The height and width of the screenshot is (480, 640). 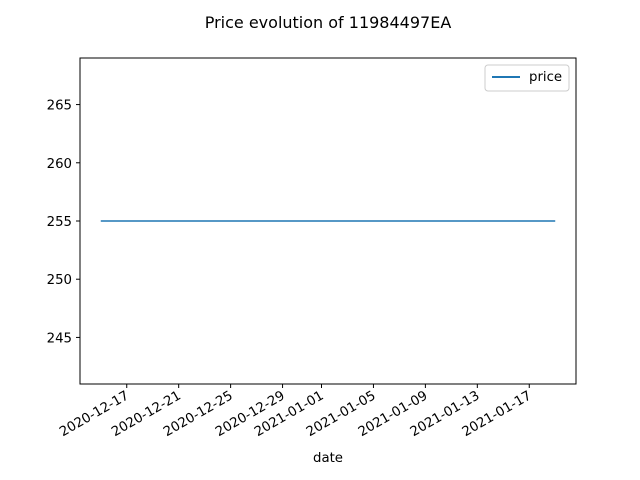 I want to click on y-tick-label: 250, so click(x=59, y=280).